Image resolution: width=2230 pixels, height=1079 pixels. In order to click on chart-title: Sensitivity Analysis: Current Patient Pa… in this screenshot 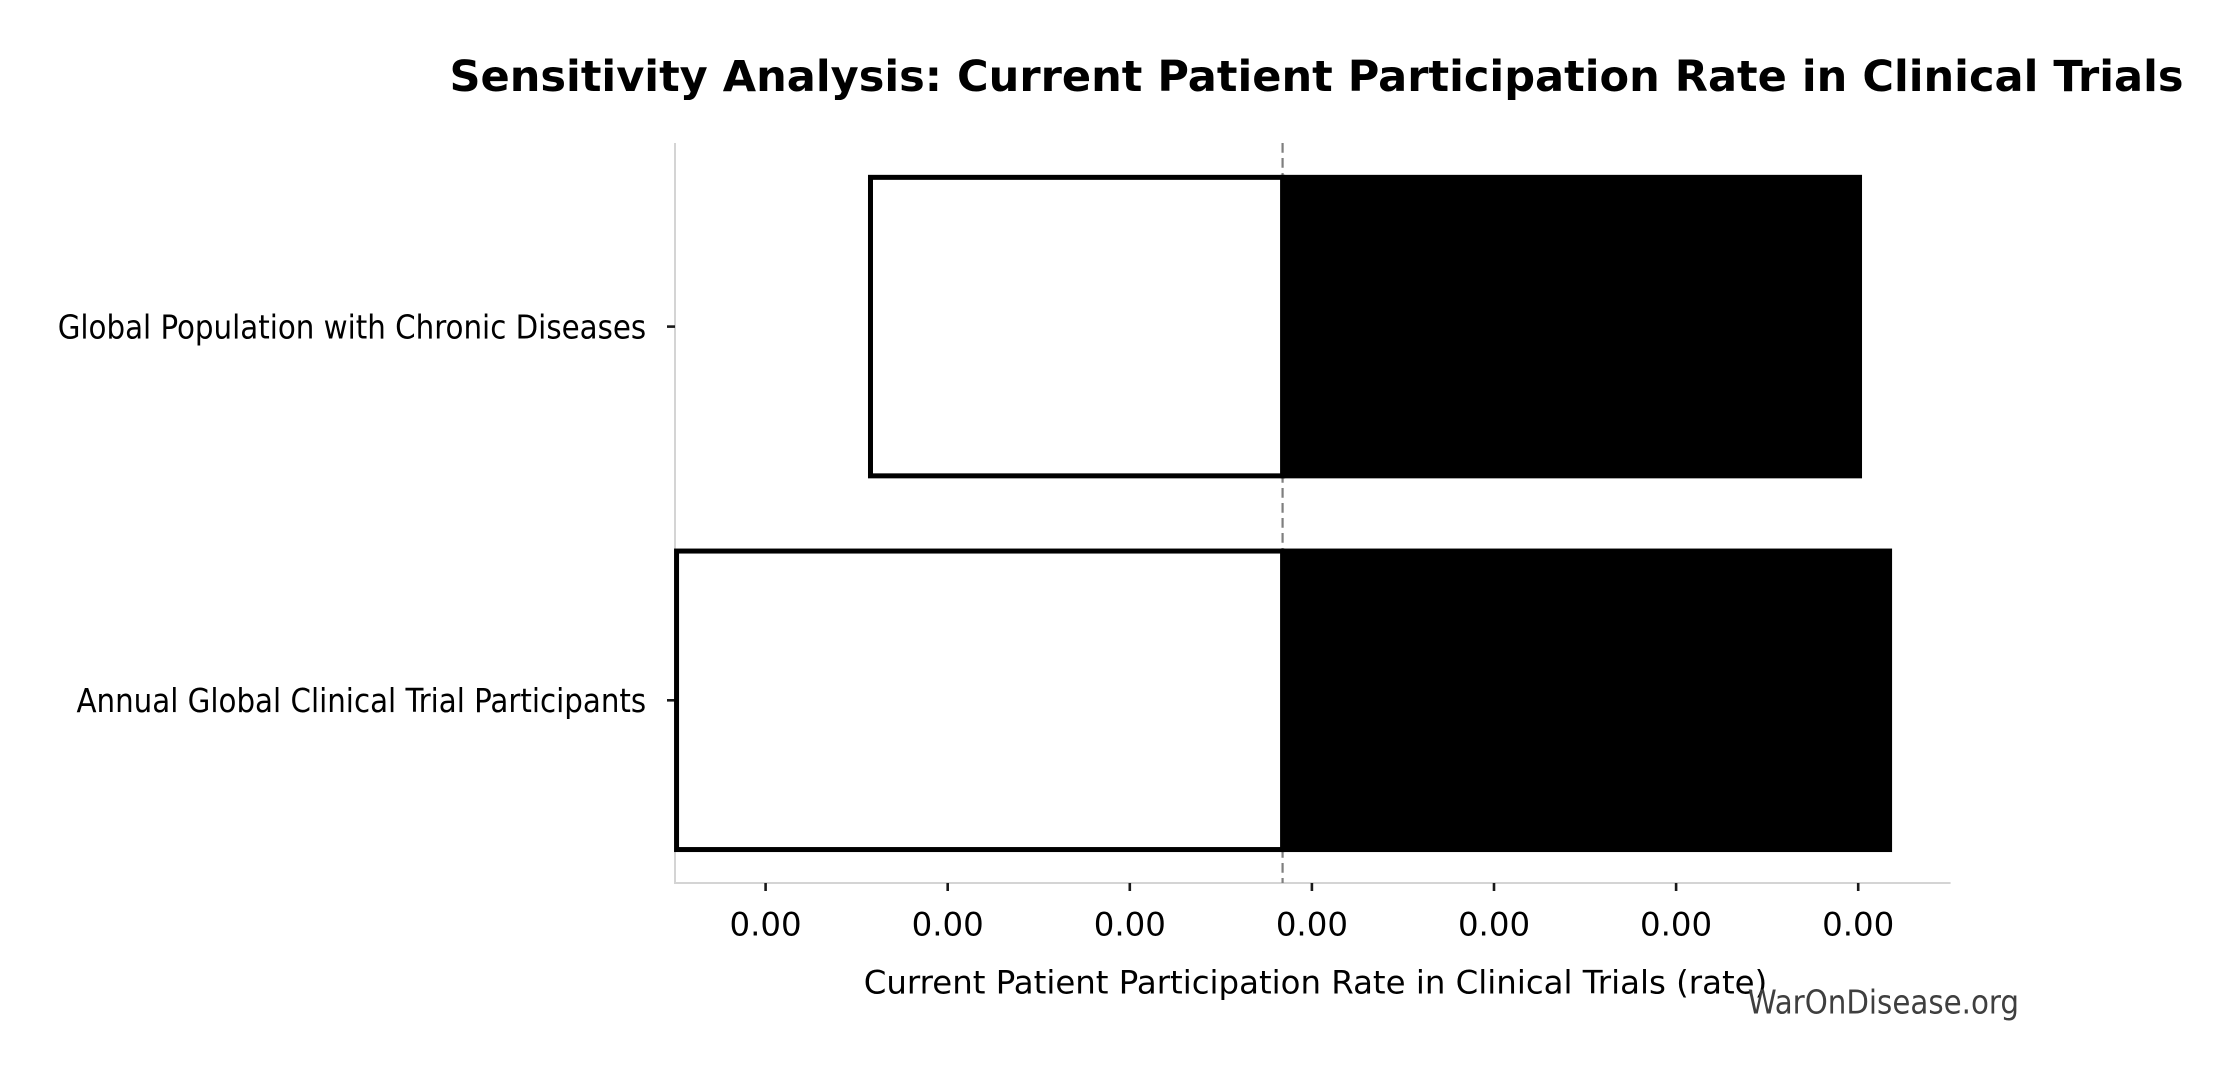, I will do `click(1316, 77)`.